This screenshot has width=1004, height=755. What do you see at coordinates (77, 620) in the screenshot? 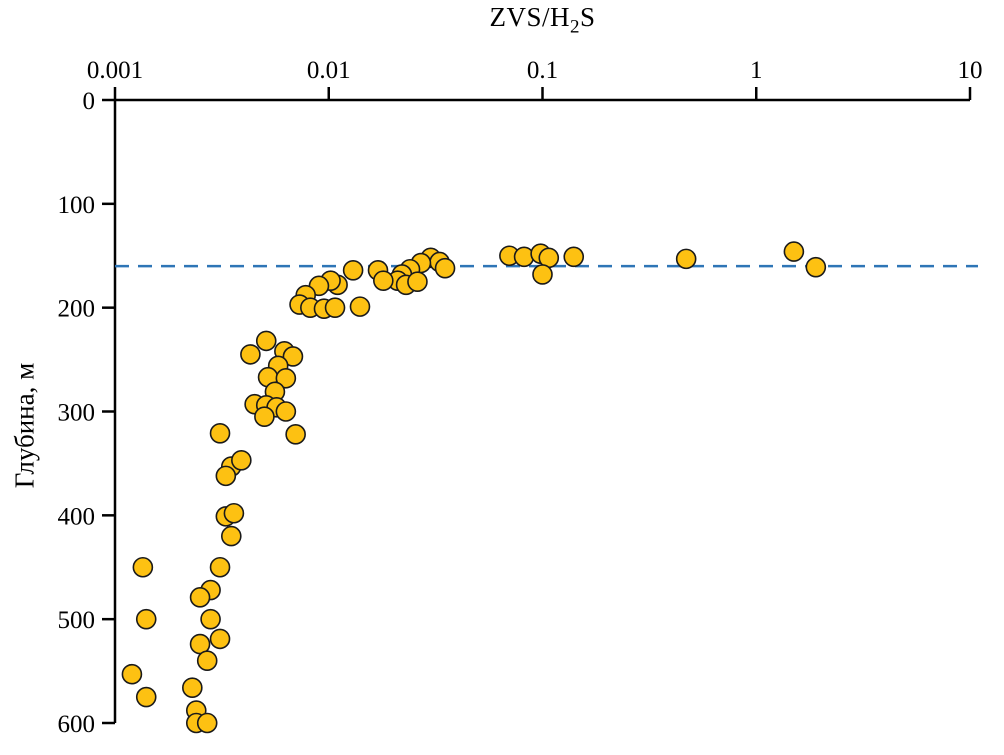
I see `y-tick-label: 500` at bounding box center [77, 620].